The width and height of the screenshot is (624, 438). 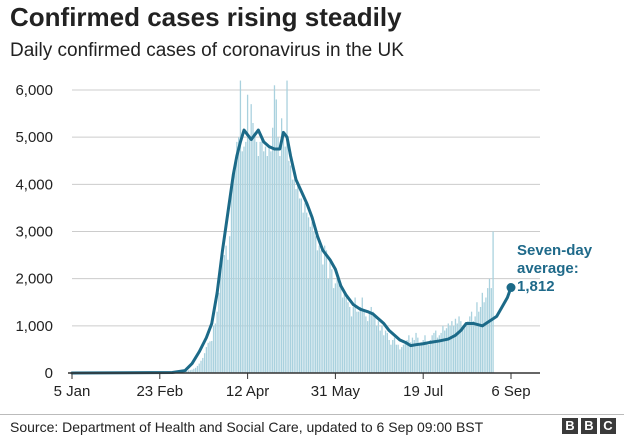 I want to click on x-tick-label: 19 Jul, so click(x=423, y=391).